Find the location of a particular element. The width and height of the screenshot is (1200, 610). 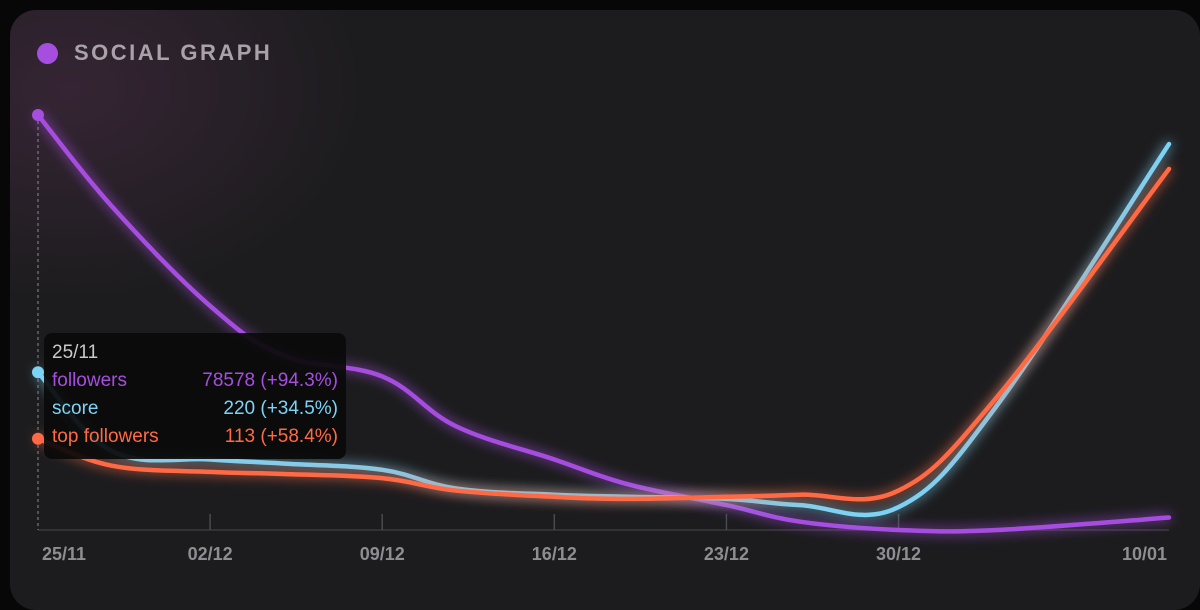

x-tick-label: 10/01 is located at coordinates (1144, 554).